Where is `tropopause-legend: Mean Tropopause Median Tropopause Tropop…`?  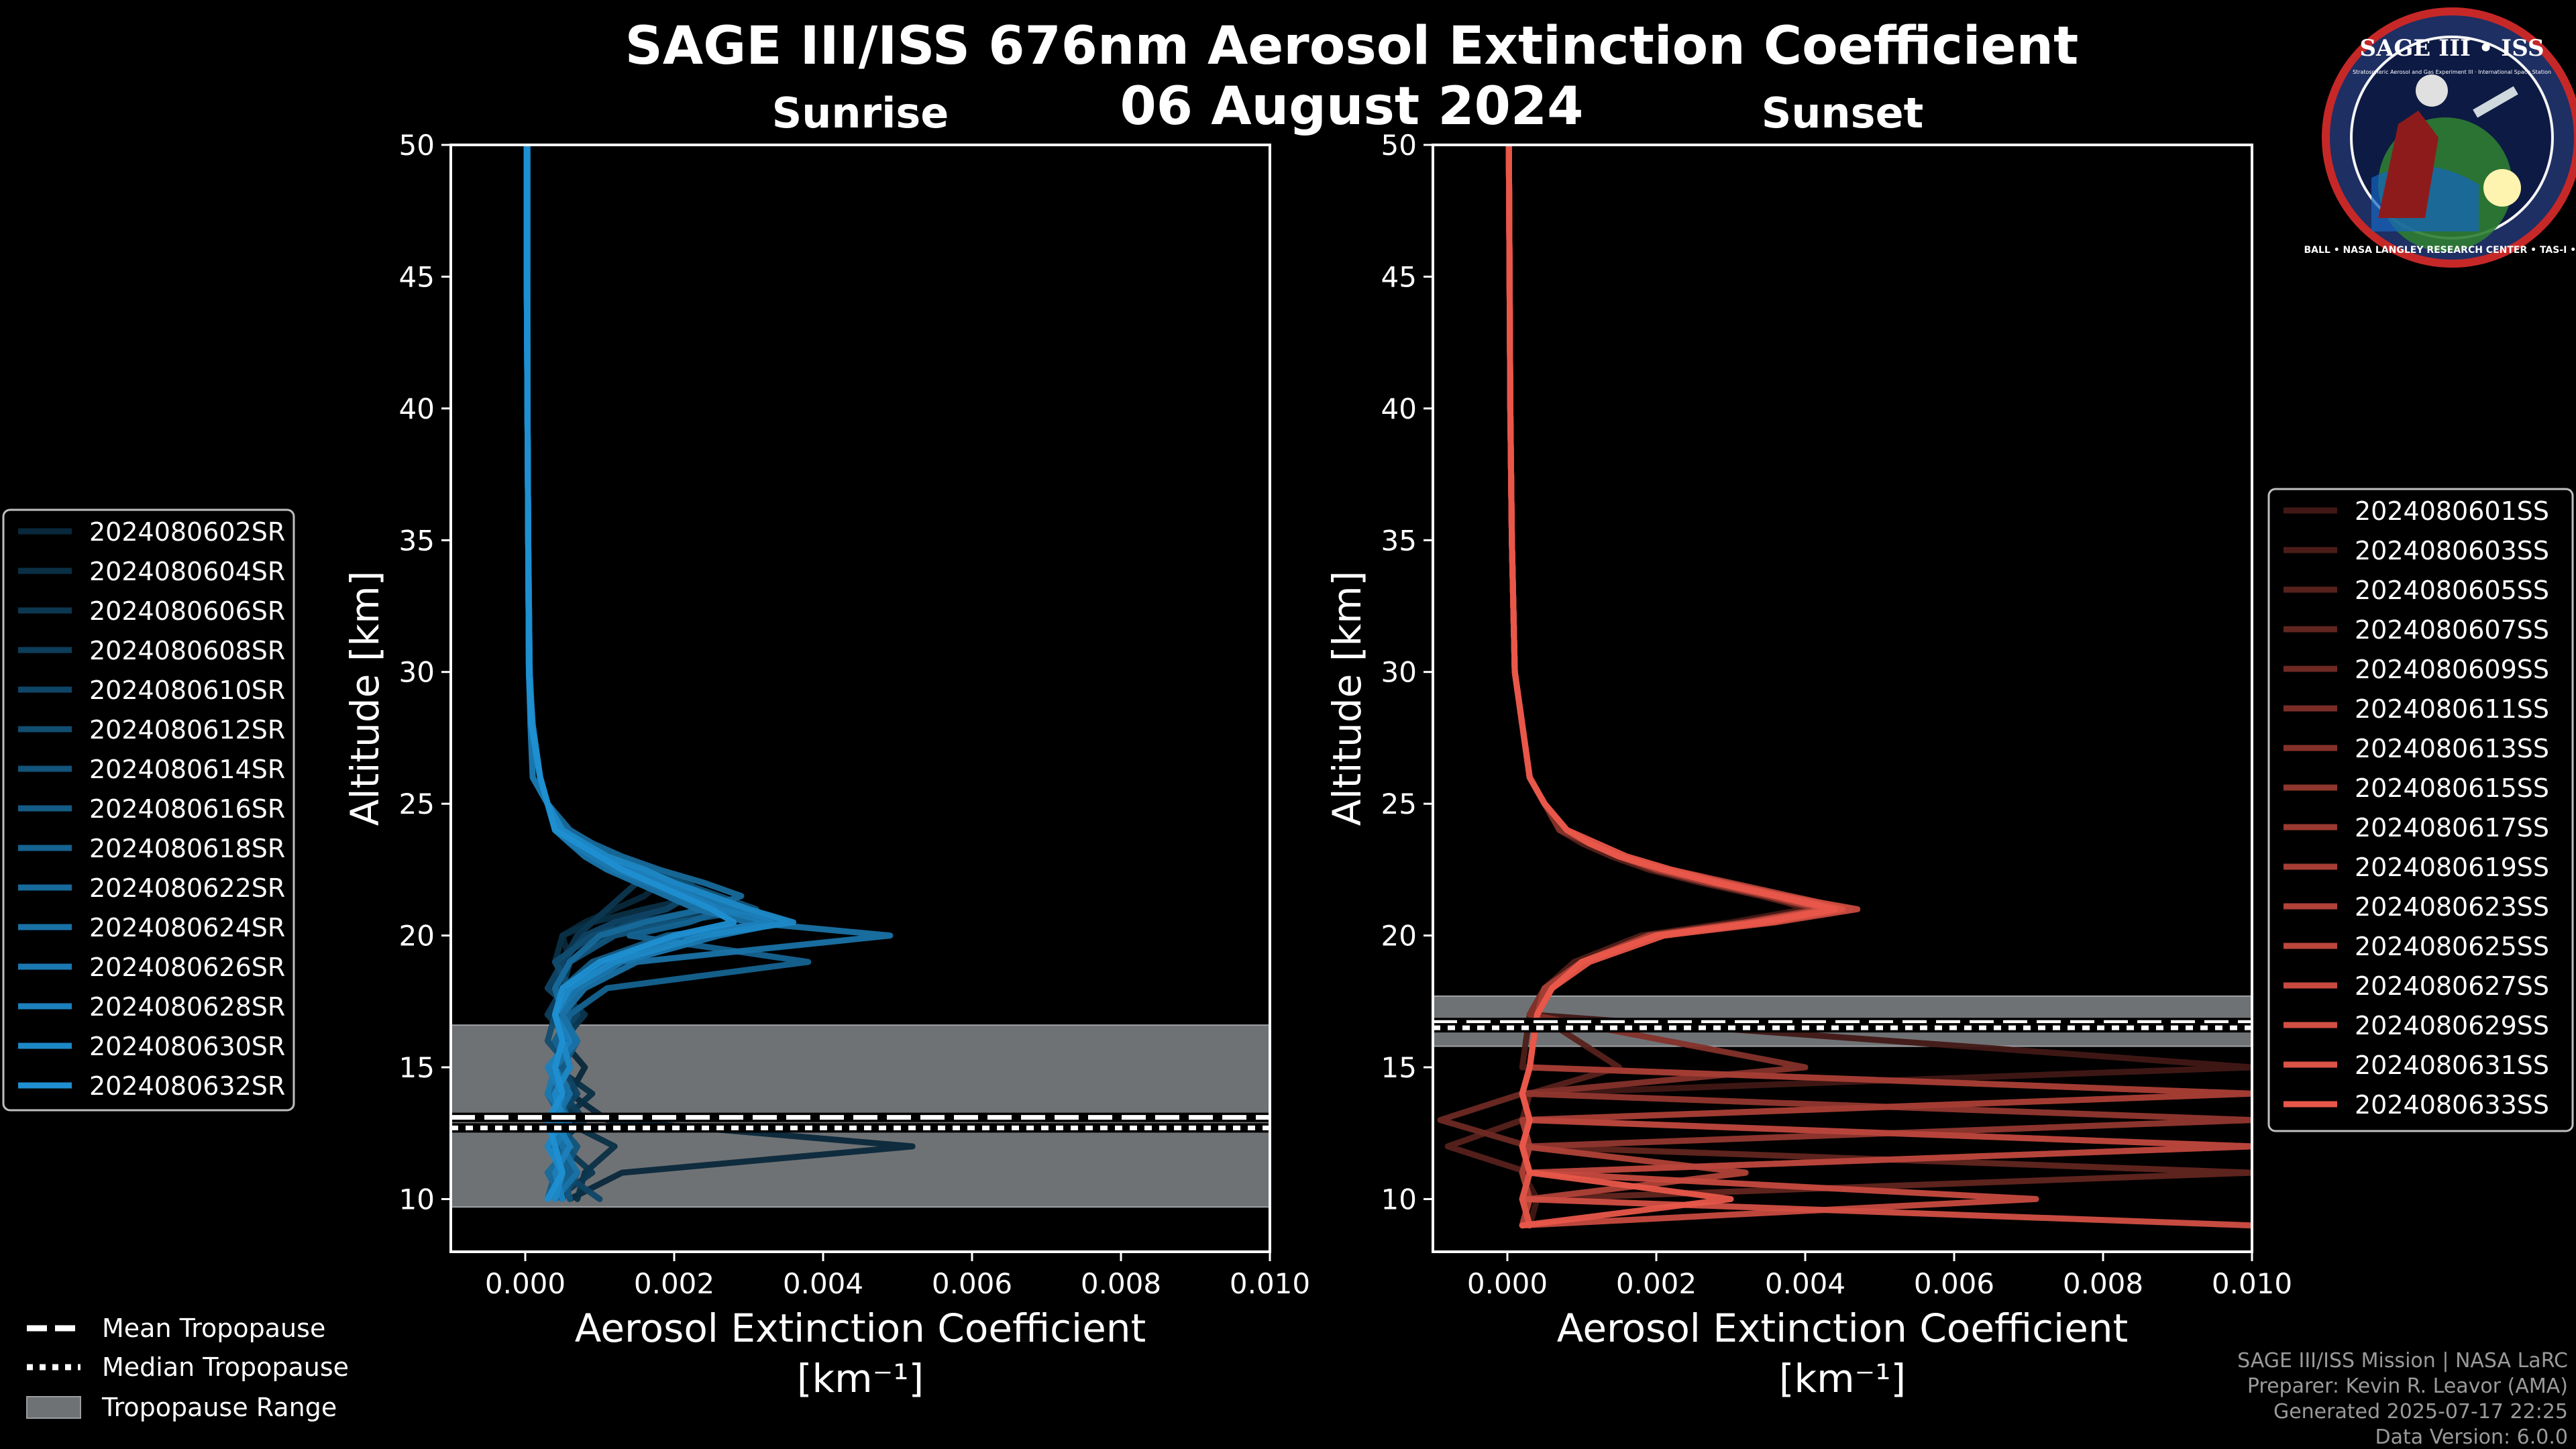 tropopause-legend: Mean Tropopause Median Tropopause Tropop… is located at coordinates (187, 1367).